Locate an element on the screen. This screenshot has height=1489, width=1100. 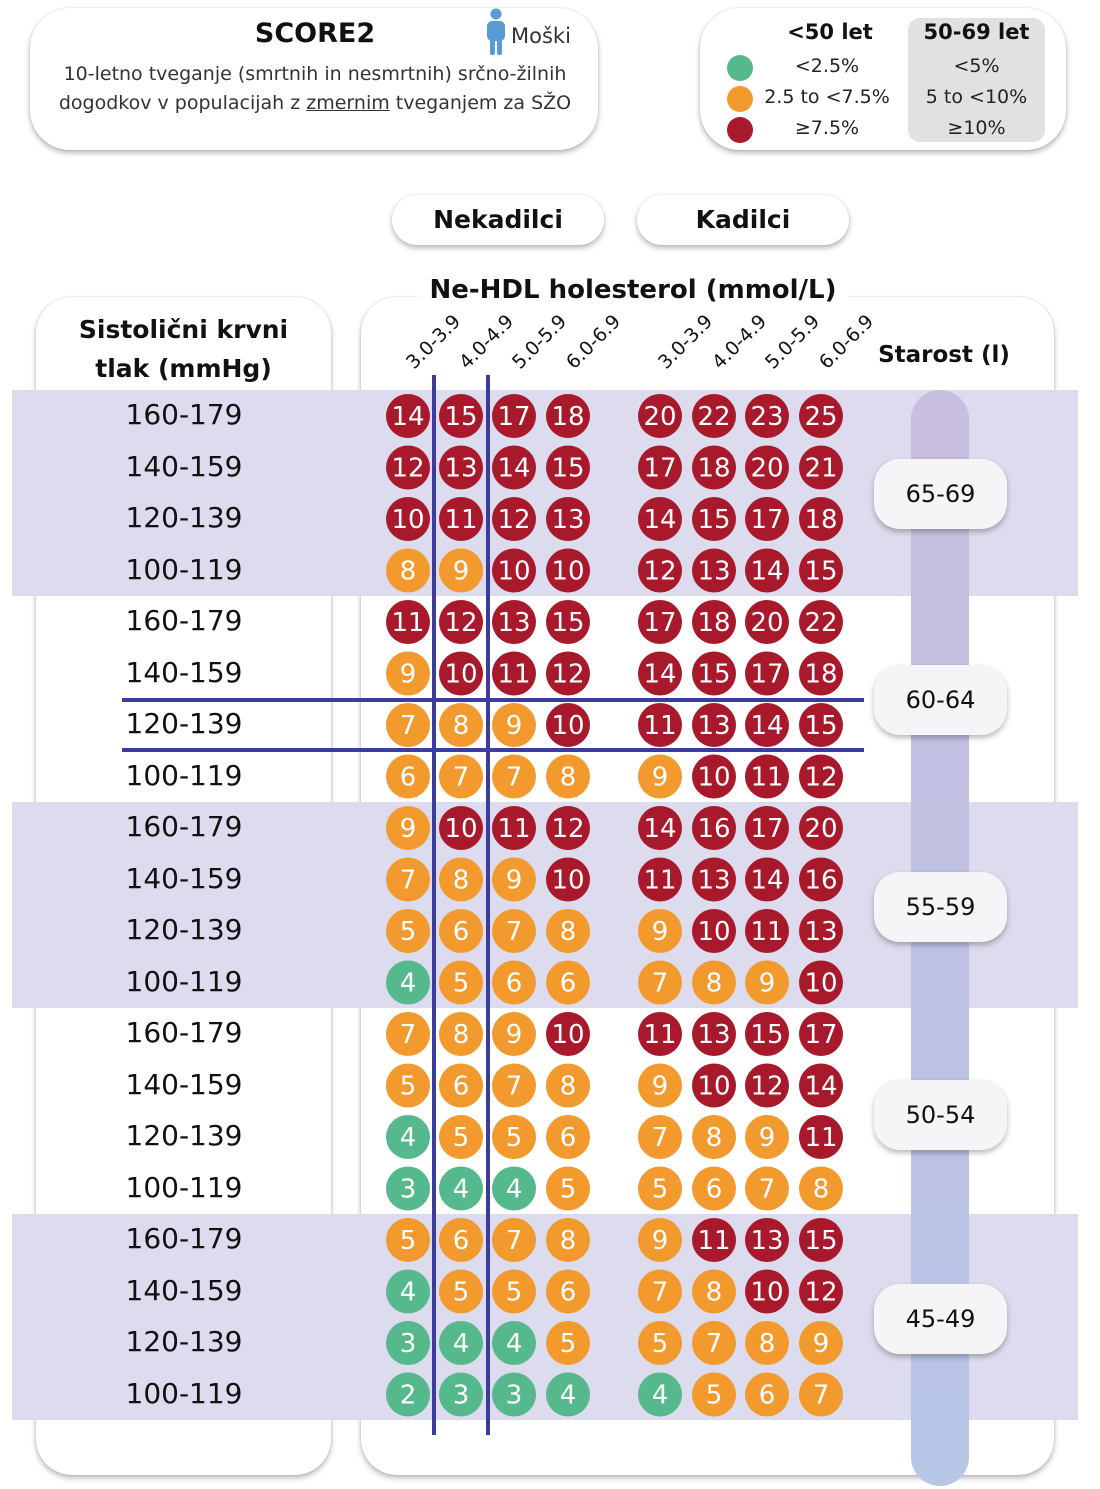
cholesterol-tick-label: 6.0-6.9 is located at coordinates (593, 341).